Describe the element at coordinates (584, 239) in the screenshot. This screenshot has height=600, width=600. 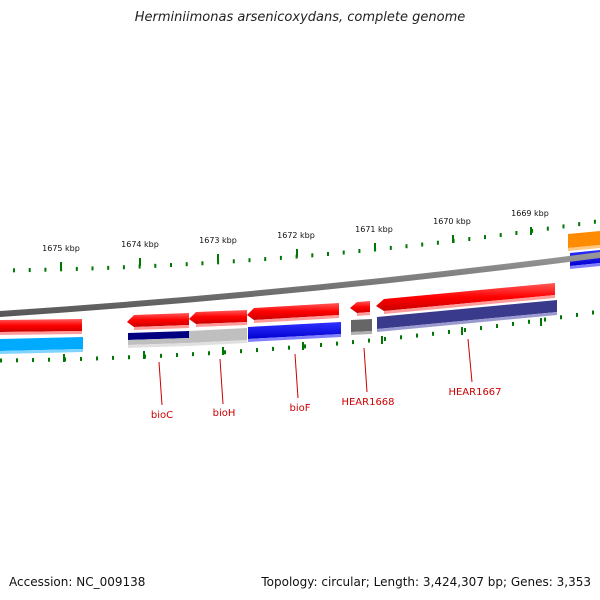
I see `gene-orange` at that location.